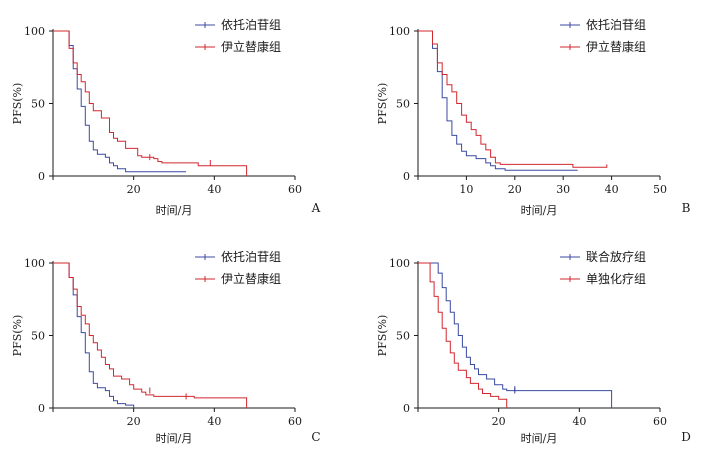  What do you see at coordinates (563, 189) in the screenshot?
I see `x-tick-label: 30` at bounding box center [563, 189].